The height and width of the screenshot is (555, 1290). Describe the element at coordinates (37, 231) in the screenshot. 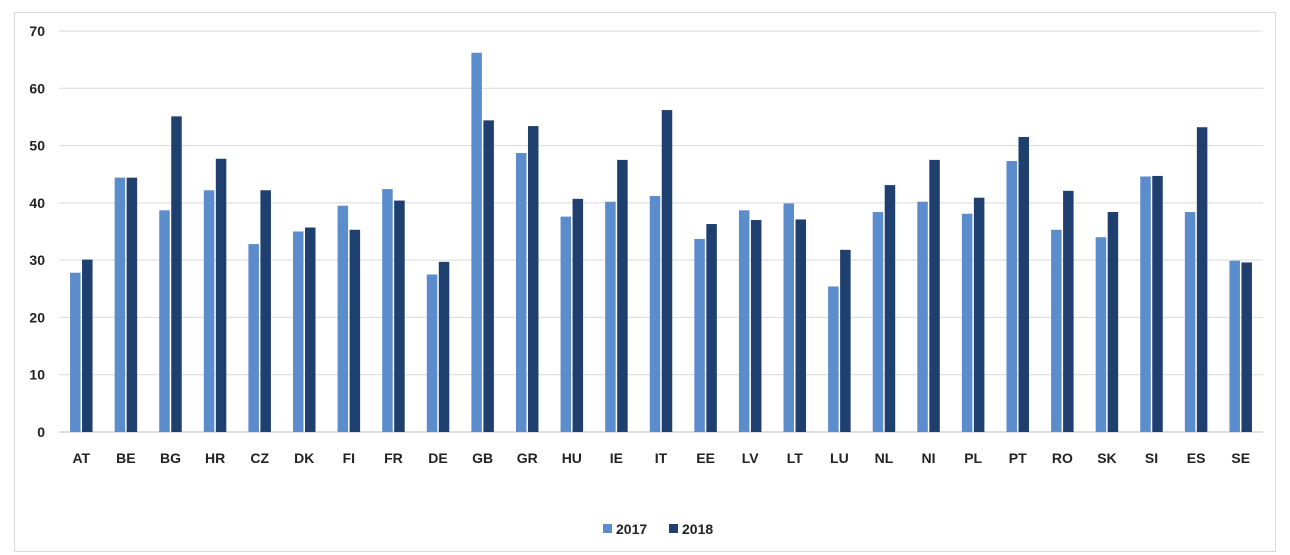

I see `y-axis-ticks: 0 10 20 30 40 50 60 70` at that location.